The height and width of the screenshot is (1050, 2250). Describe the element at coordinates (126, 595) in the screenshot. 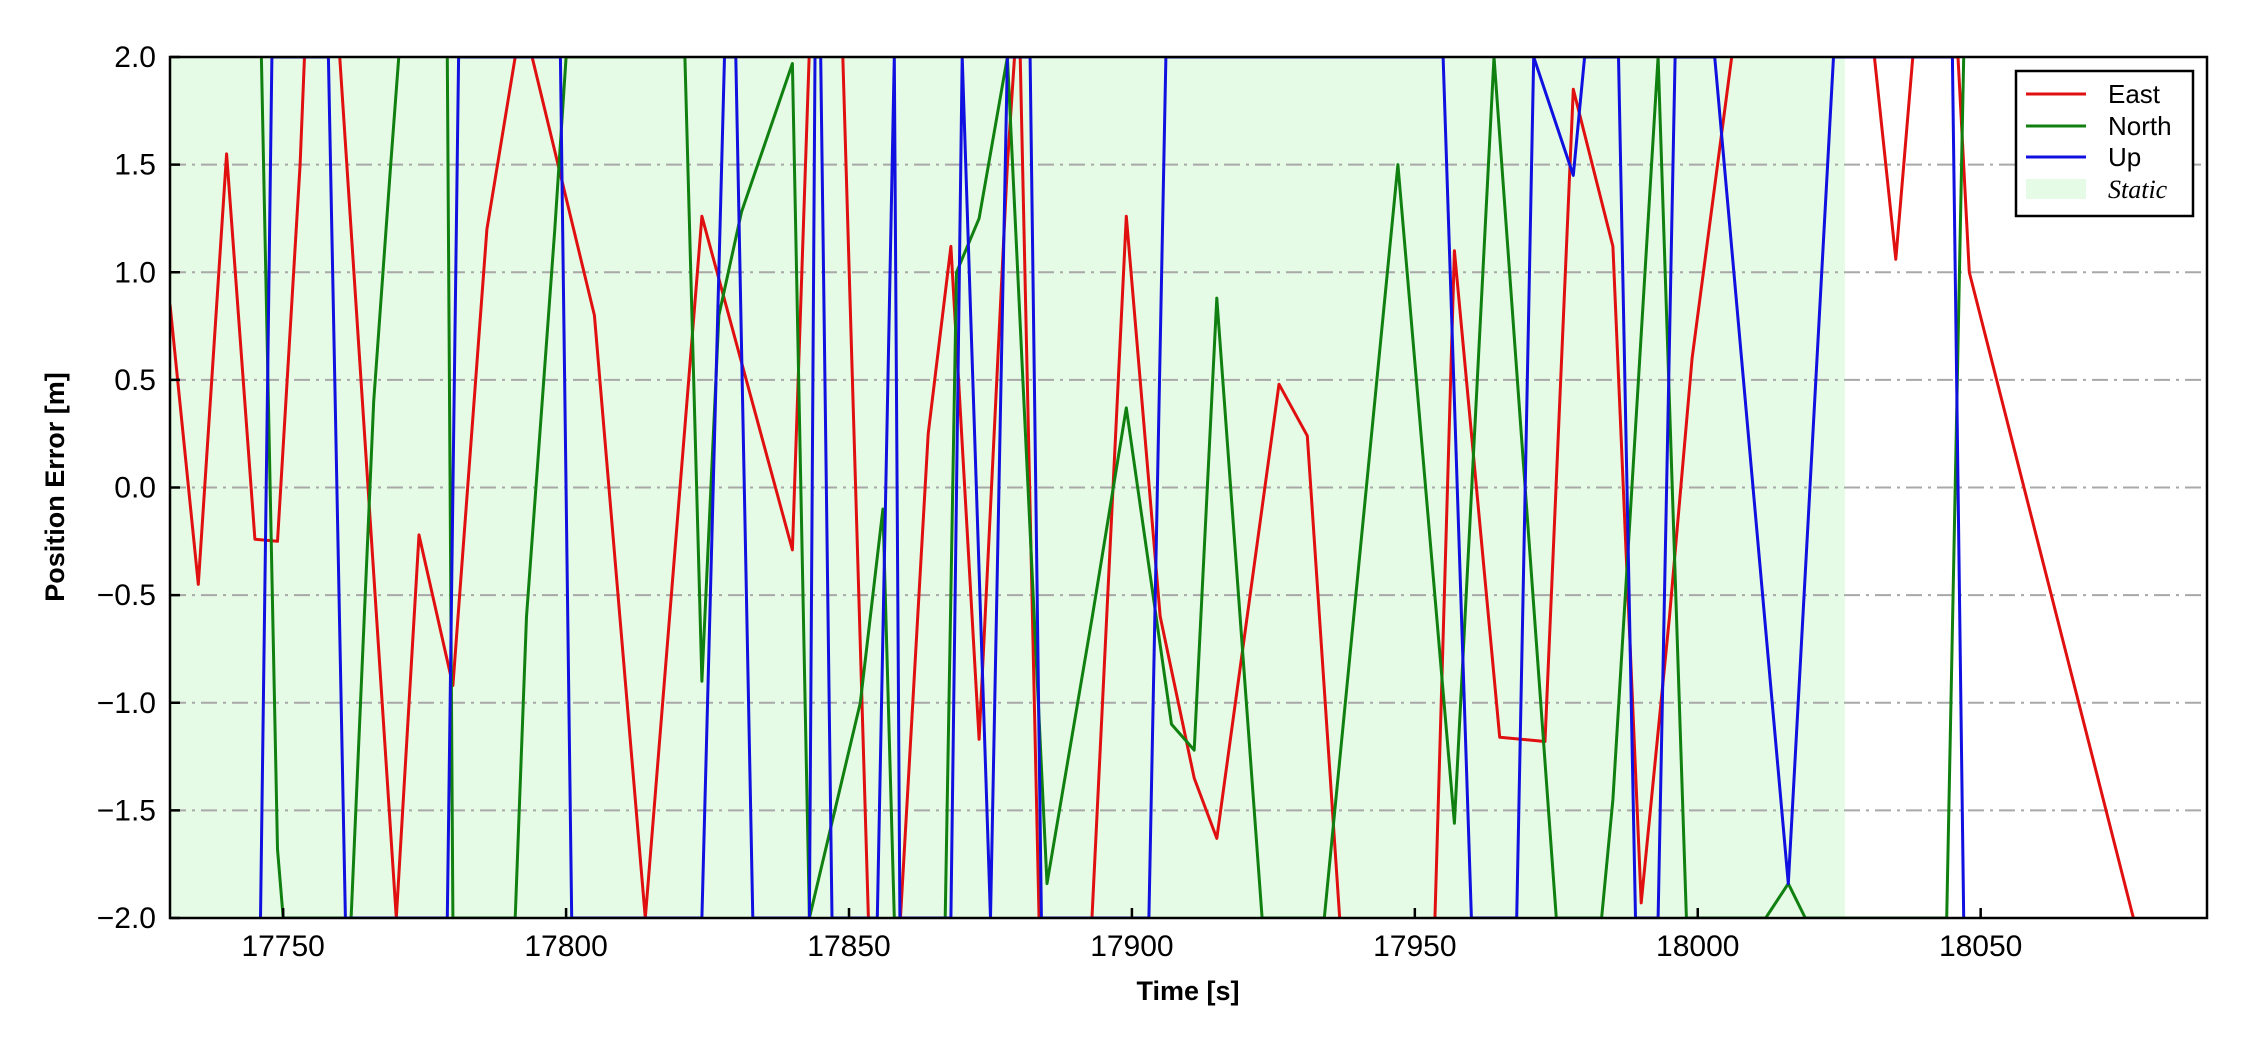

I see `y-tick-label: −0.5` at that location.